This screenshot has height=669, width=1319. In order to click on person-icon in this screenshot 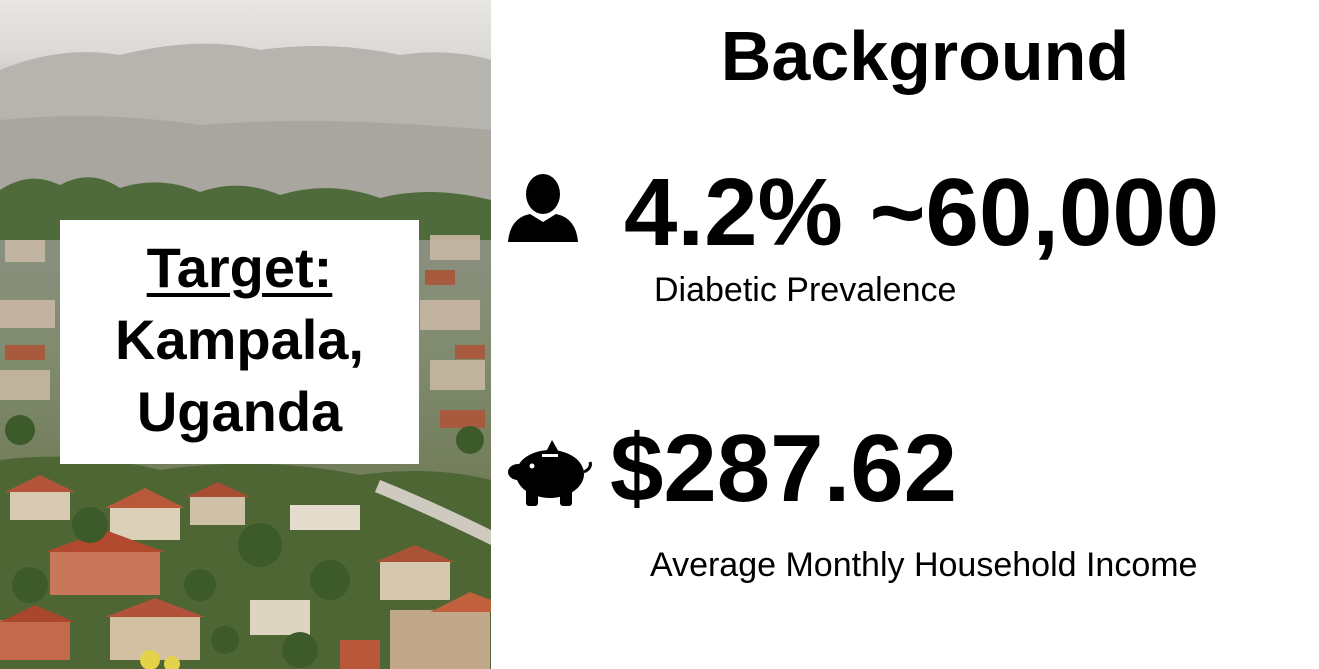, I will do `click(543, 208)`.